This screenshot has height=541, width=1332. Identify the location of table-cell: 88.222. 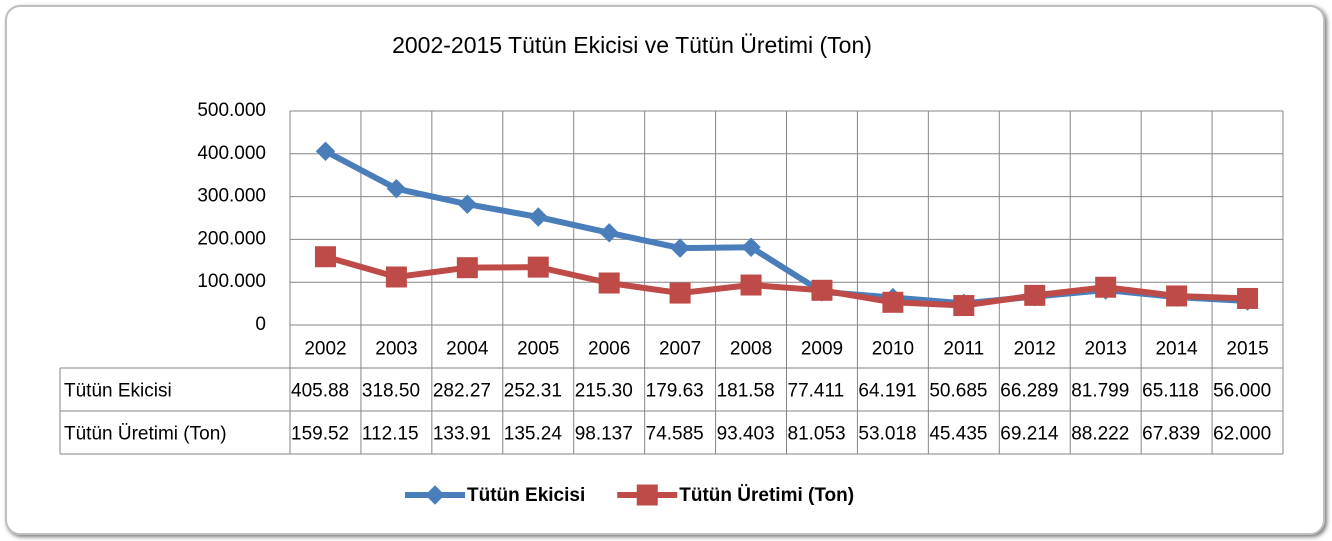
(1100, 434).